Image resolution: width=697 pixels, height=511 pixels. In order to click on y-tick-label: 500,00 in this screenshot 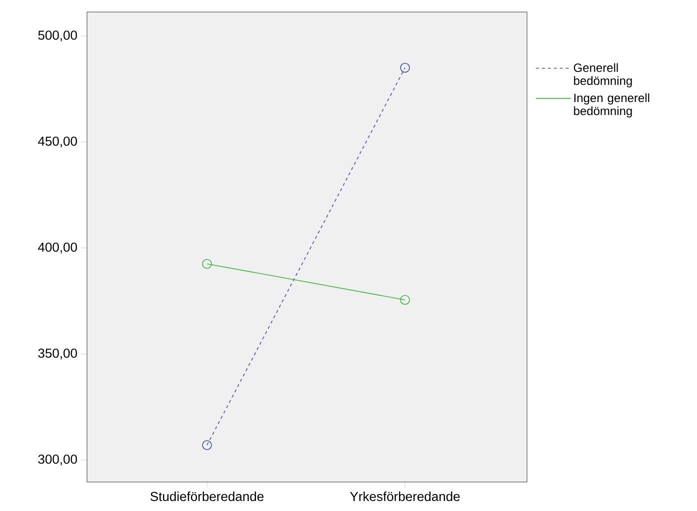, I will do `click(57, 36)`.